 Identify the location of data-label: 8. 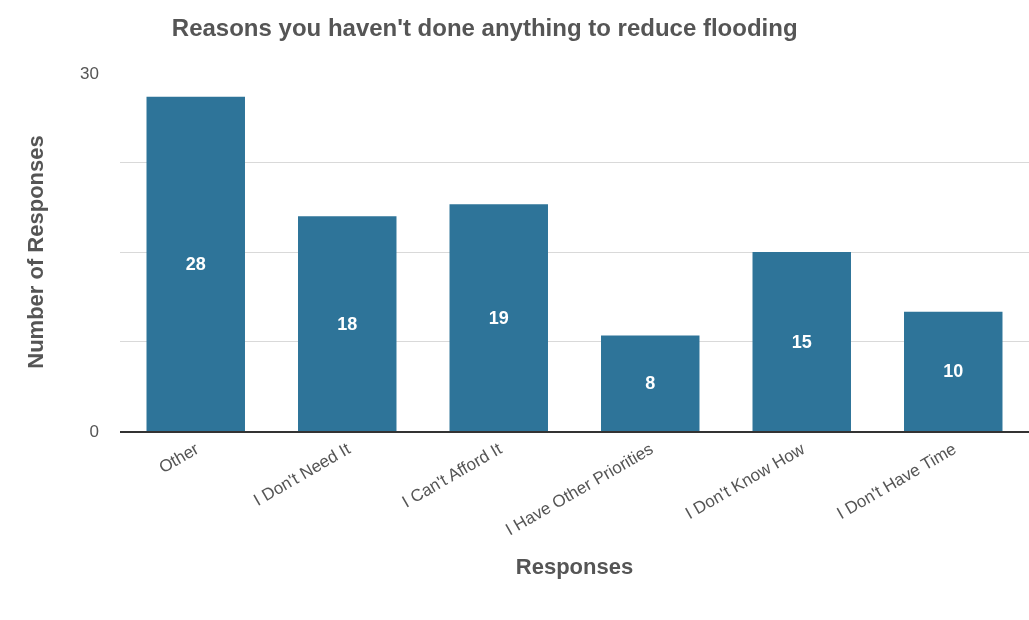
(650, 383).